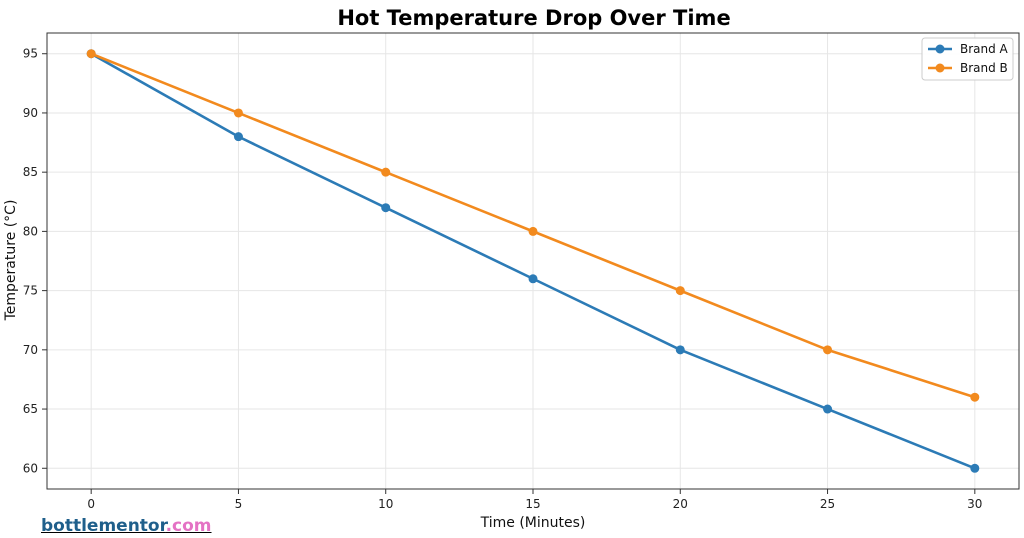  Describe the element at coordinates (533, 523) in the screenshot. I see `x-axis-label: Time (Minutes)` at that location.